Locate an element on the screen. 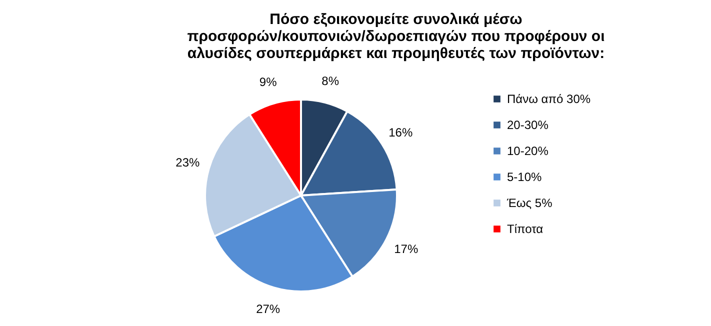 Image resolution: width=711 pixels, height=326 pixels. legend-label: Έως 5% is located at coordinates (529, 203).